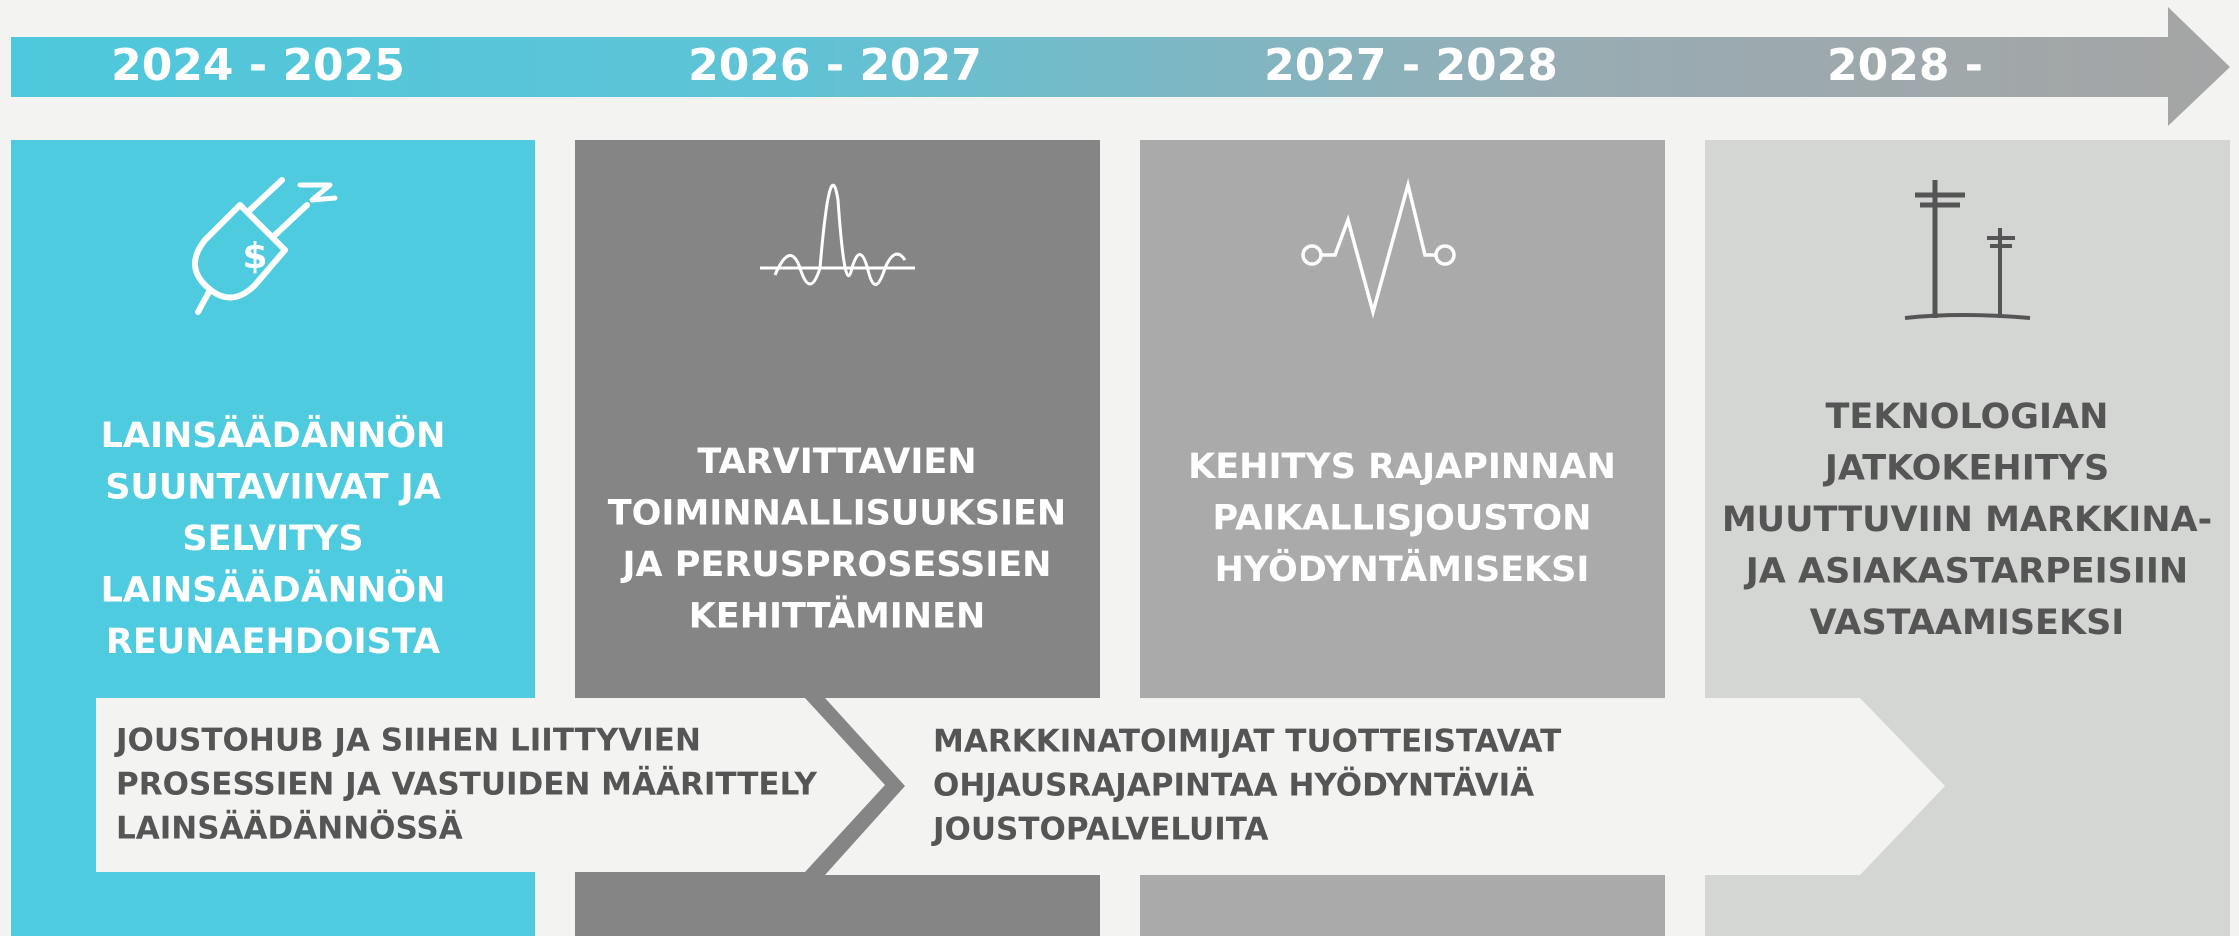  Describe the element at coordinates (258, 65) in the screenshot. I see `period-label: 2024 - 2025` at that location.